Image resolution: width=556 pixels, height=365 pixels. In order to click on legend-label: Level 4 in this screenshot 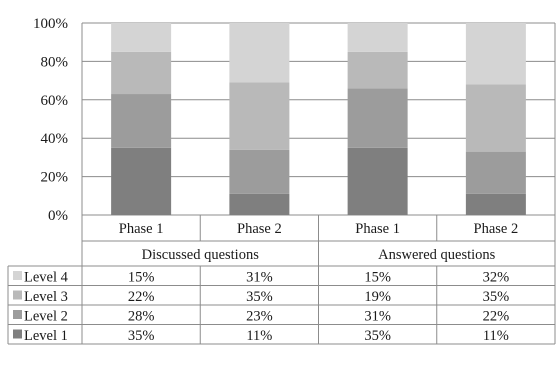, I will do `click(46, 278)`.